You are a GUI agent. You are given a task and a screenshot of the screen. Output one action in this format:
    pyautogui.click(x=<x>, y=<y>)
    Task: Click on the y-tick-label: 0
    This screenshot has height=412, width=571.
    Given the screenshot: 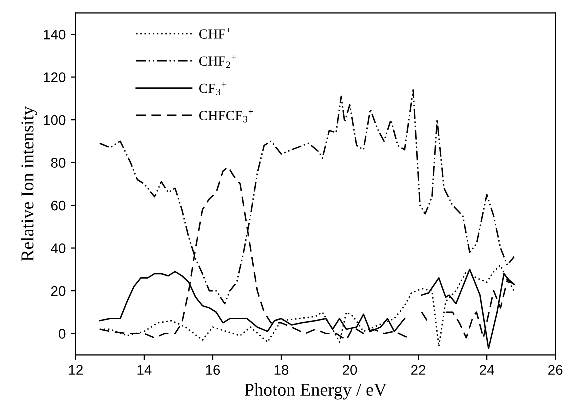 What is the action you would take?
    pyautogui.click(x=62, y=334)
    